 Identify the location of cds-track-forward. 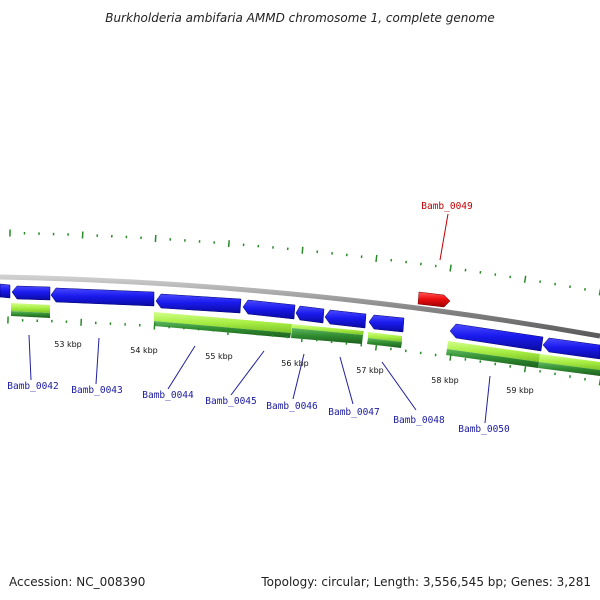
(434, 299).